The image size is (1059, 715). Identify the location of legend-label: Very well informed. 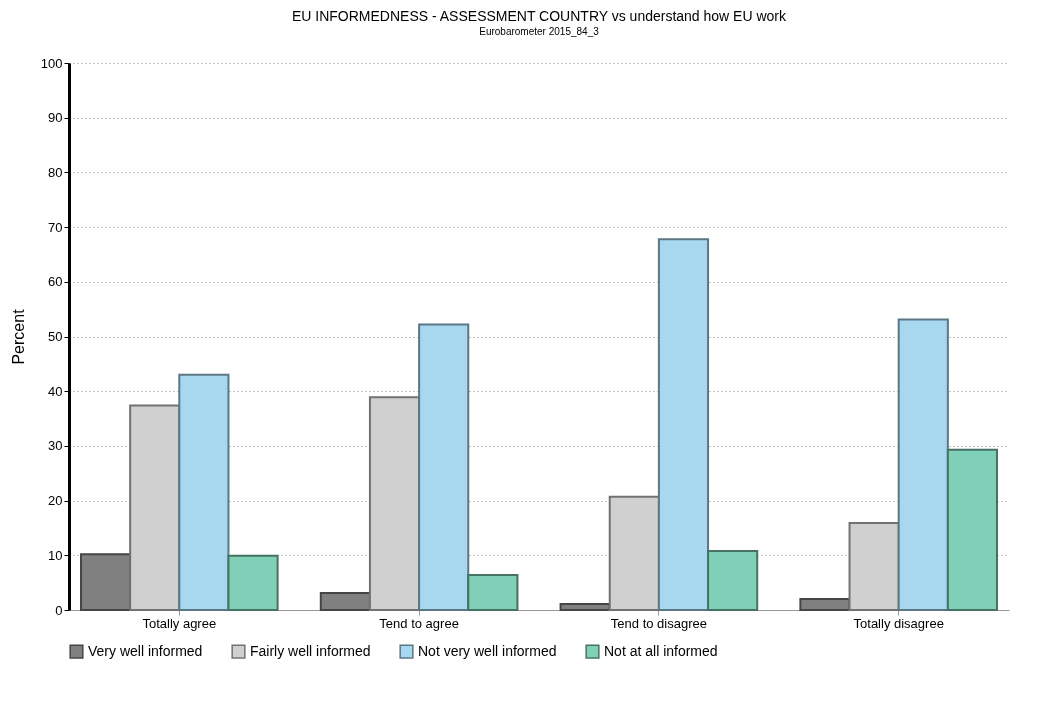
(145, 650).